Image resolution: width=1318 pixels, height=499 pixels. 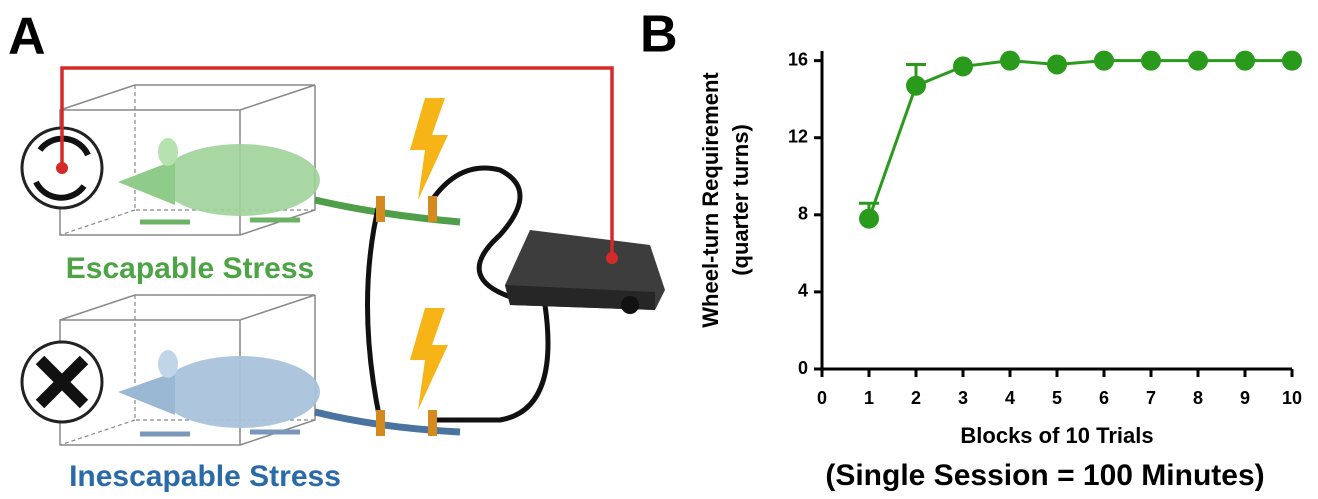 What do you see at coordinates (630, 305) in the screenshot?
I see `knob` at bounding box center [630, 305].